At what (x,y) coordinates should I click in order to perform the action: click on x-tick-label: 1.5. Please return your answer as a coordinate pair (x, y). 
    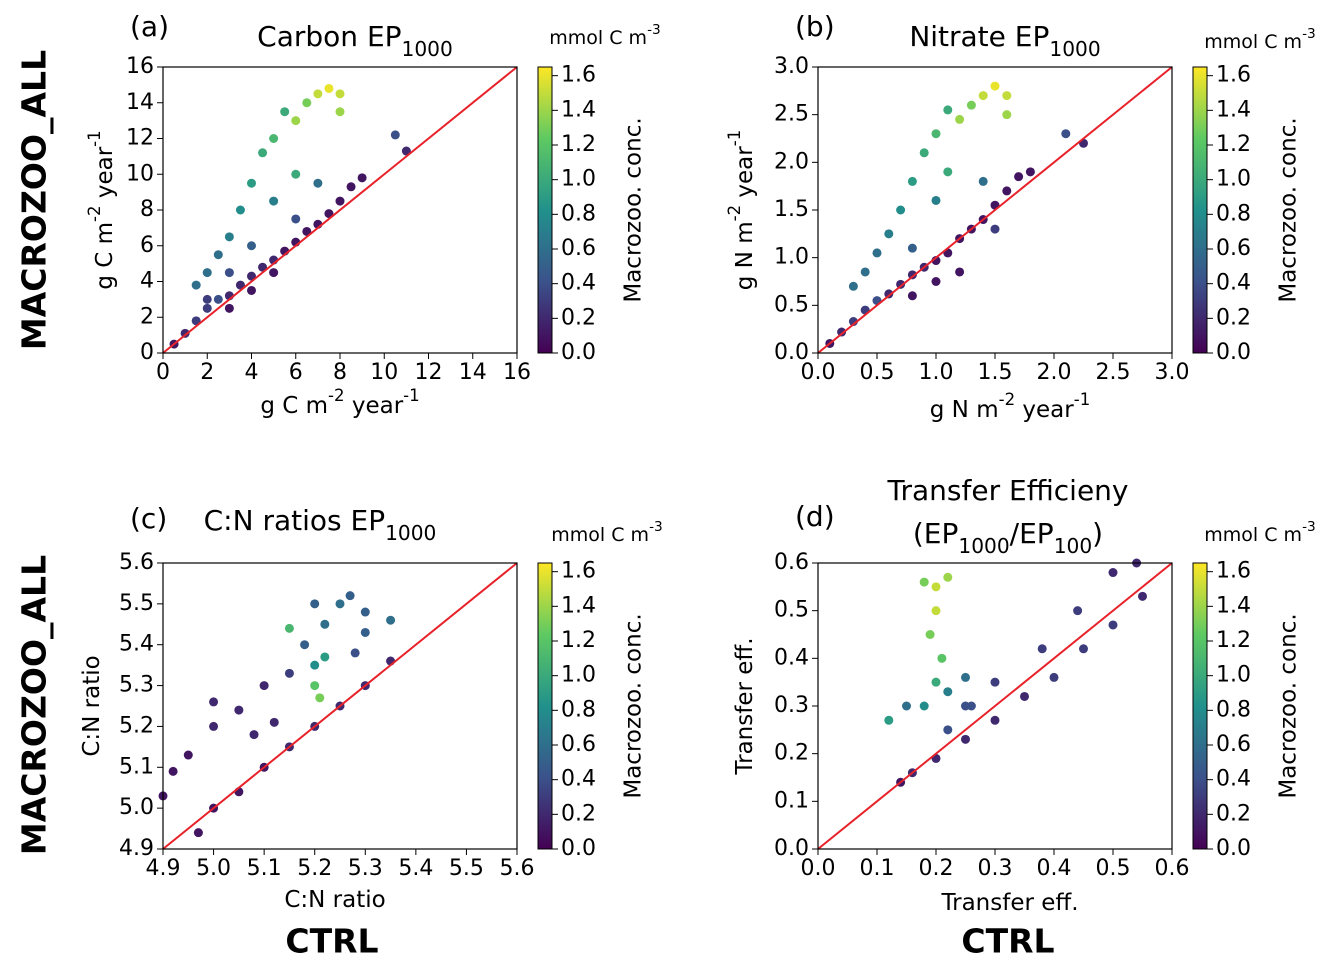
    Looking at the image, I should click on (995, 372).